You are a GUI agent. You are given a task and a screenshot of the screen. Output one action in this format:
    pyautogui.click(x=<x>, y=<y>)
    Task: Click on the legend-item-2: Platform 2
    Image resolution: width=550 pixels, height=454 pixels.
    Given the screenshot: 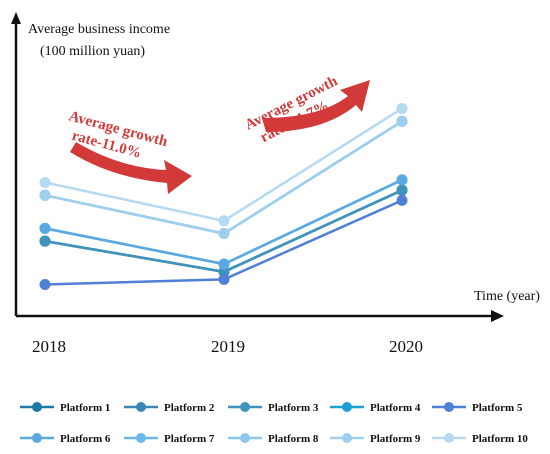 What is the action you would take?
    pyautogui.click(x=169, y=408)
    